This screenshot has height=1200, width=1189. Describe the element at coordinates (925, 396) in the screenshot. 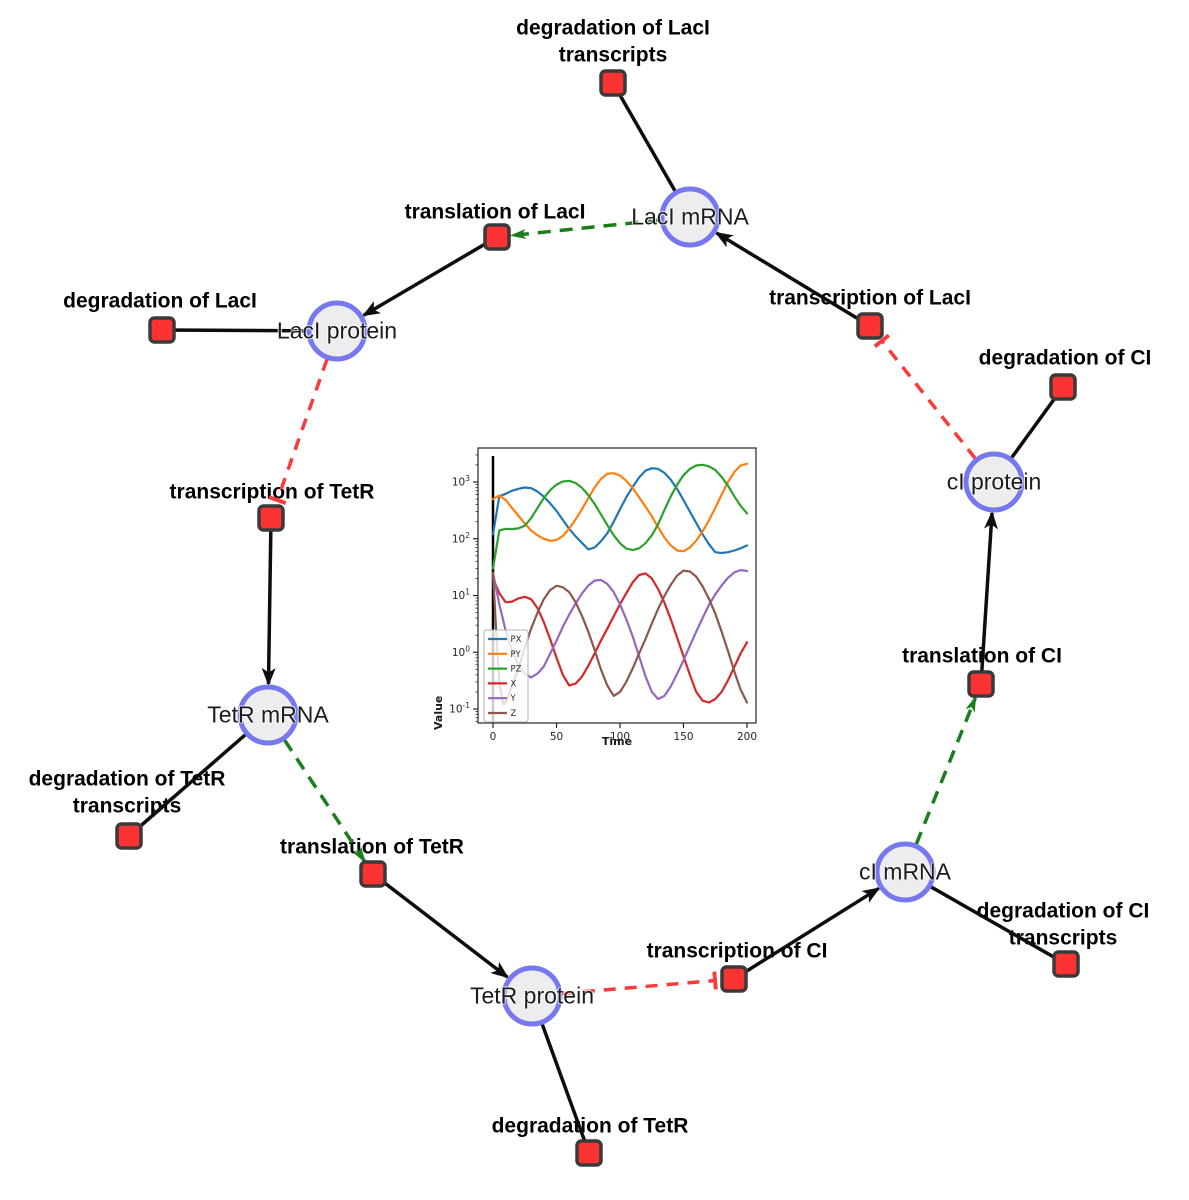

I see `edge-inhibition-ci-protein-transcription-of-laci` at that location.